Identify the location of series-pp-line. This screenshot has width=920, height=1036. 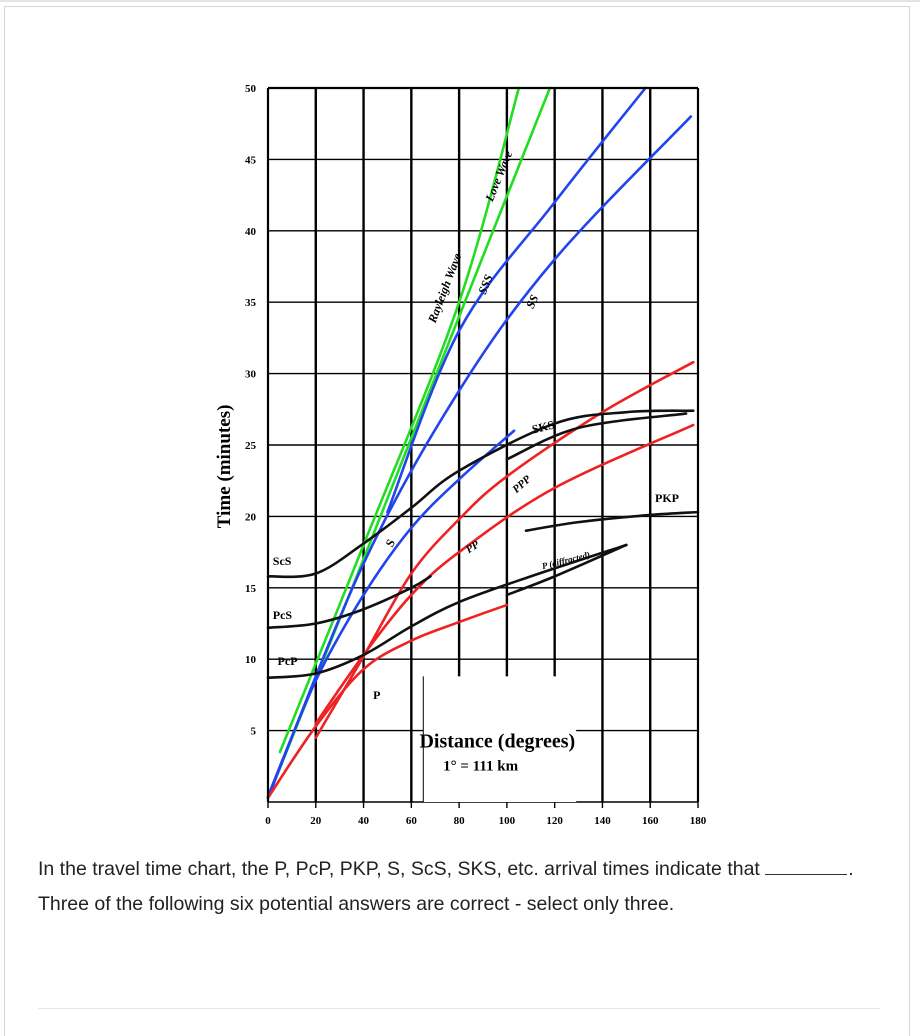
(504, 574).